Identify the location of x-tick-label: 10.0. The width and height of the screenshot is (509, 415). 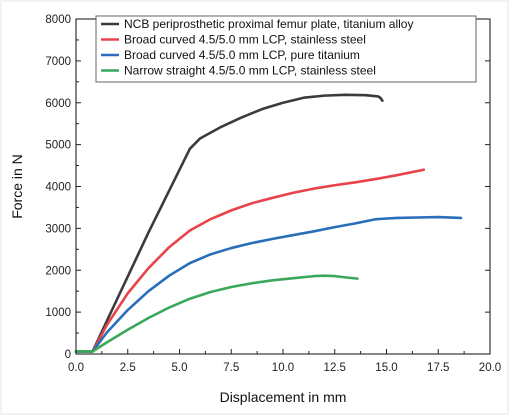
(283, 368).